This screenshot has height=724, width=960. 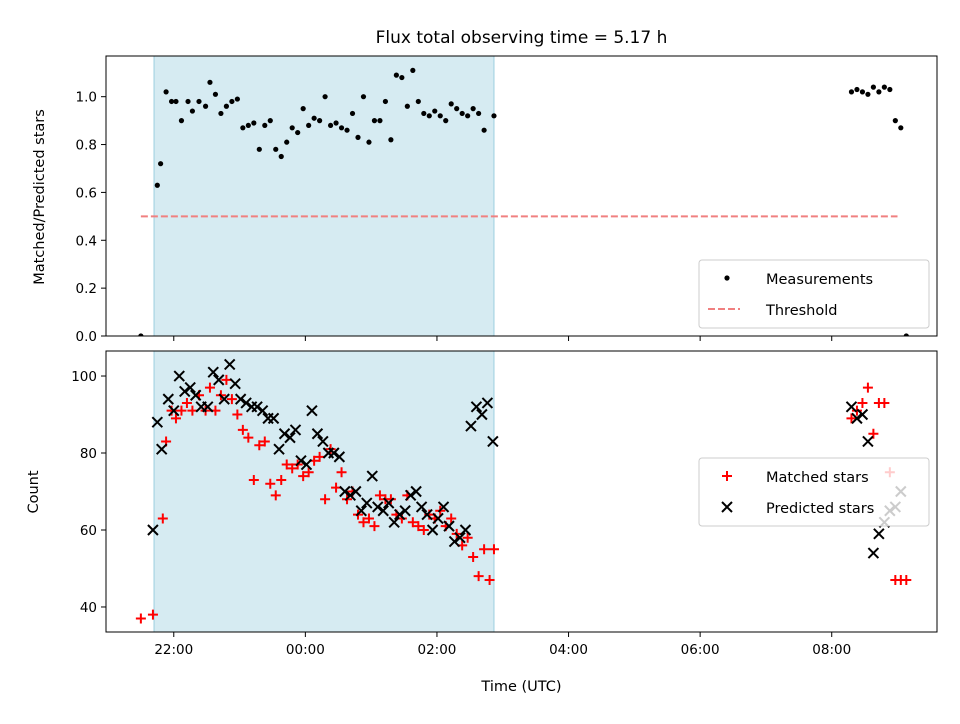 What do you see at coordinates (86, 337) in the screenshot?
I see `y-tick-label: 0.0` at bounding box center [86, 337].